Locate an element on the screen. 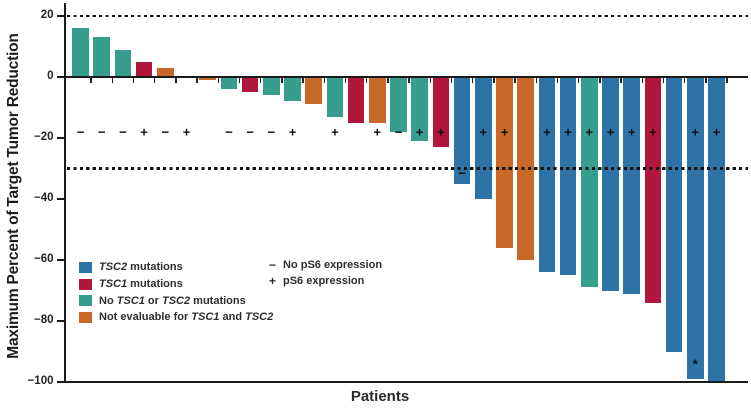 The image size is (751, 409). ps6-key-sign: + is located at coordinates (273, 281).